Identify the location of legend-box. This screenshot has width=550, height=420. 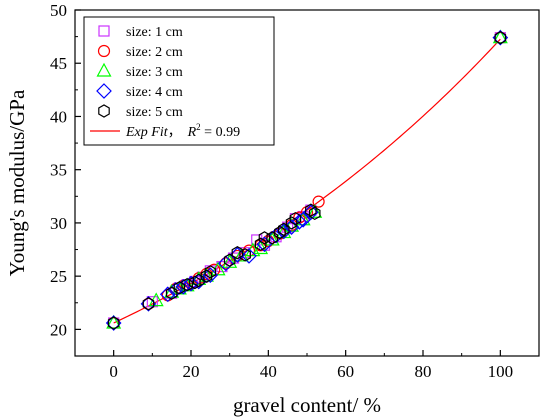
(179, 81).